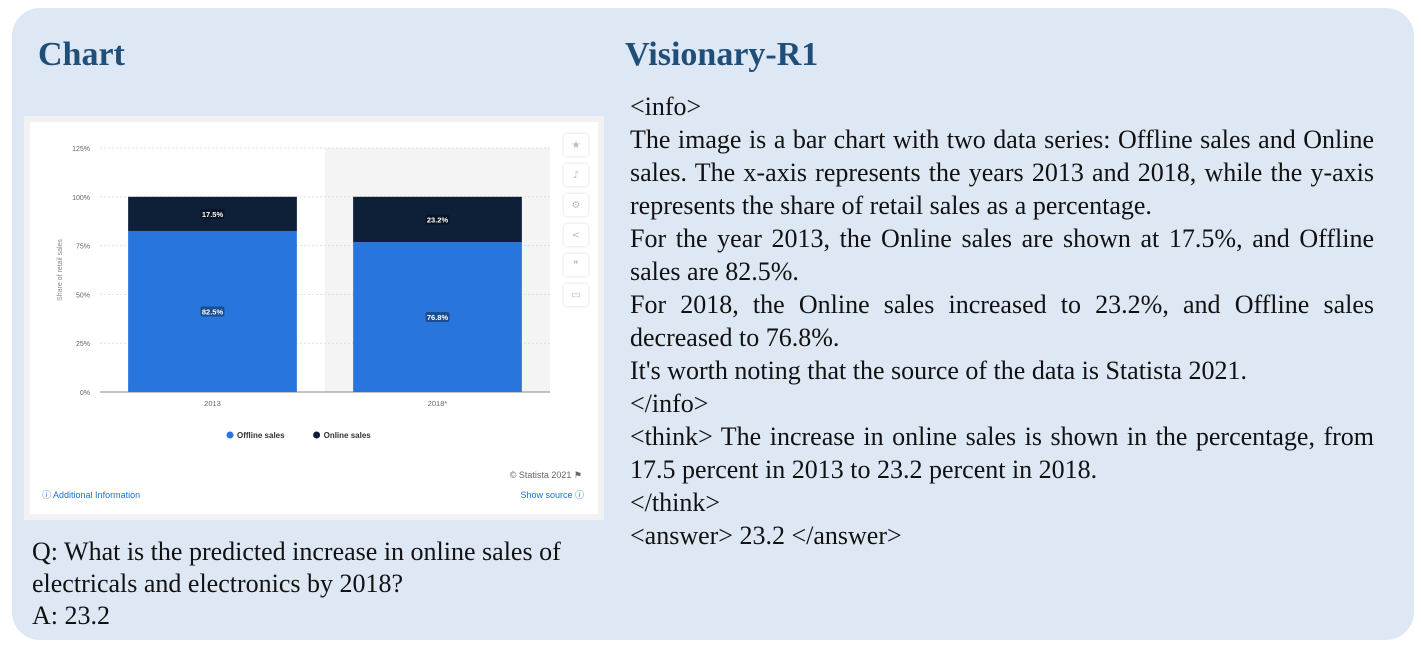 This screenshot has width=1421, height=646. Describe the element at coordinates (438, 403) in the screenshot. I see `x-tick-label: 2018*` at that location.